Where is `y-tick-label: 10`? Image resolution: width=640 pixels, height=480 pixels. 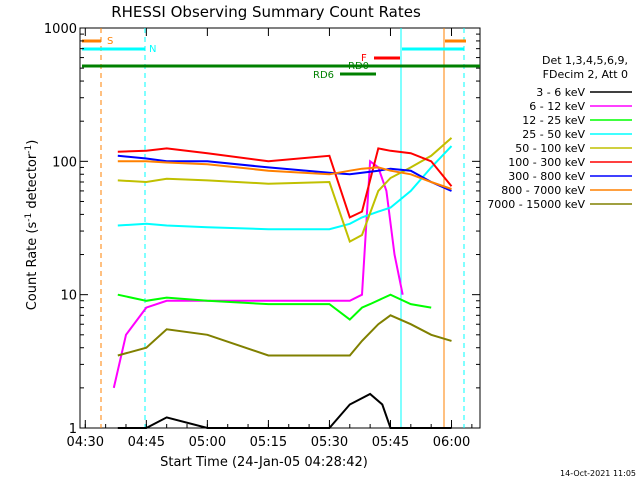 y-tick-label: 10 is located at coordinates (68, 296).